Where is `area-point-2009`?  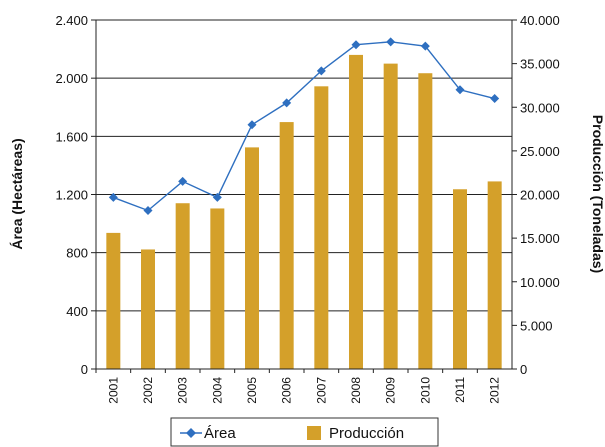
area-point-2009 is located at coordinates (391, 42).